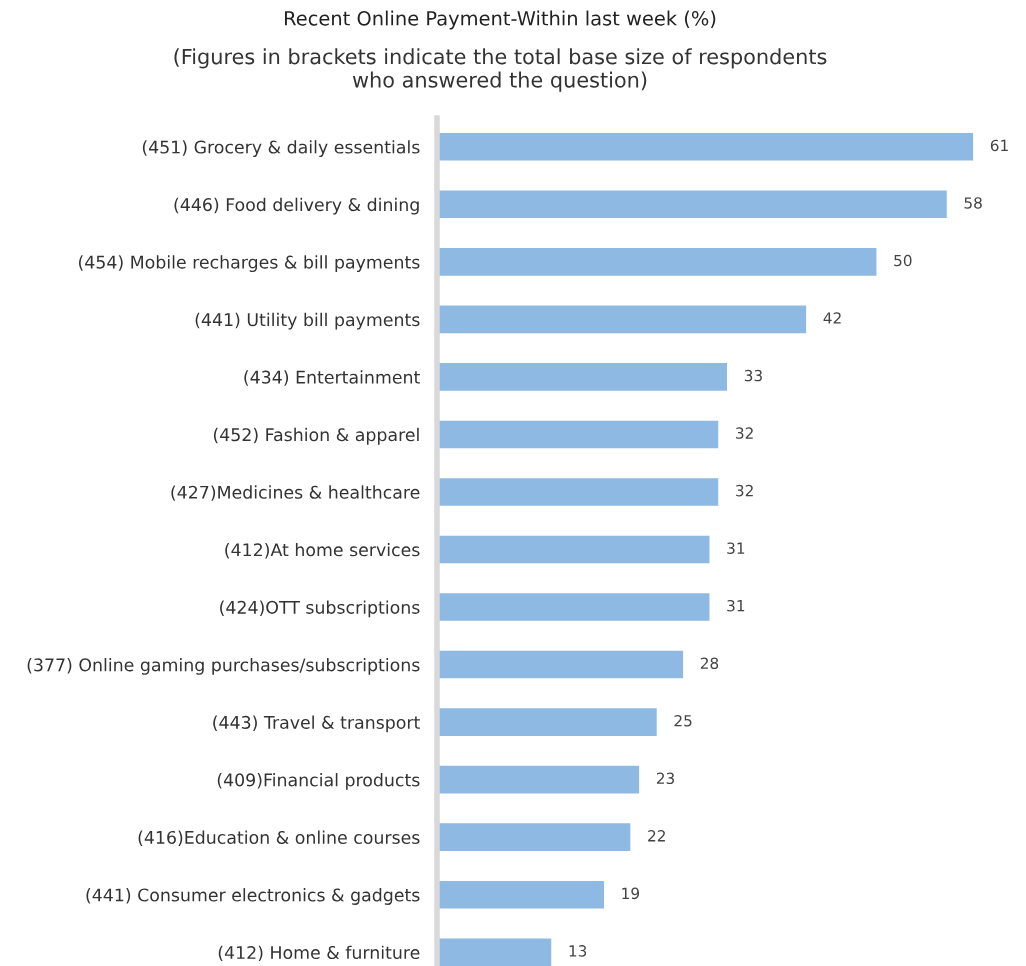 This screenshot has width=1026, height=966. Describe the element at coordinates (223, 666) in the screenshot. I see `y-tick-label: (377) Online gaming purchases/subscriptions` at that location.